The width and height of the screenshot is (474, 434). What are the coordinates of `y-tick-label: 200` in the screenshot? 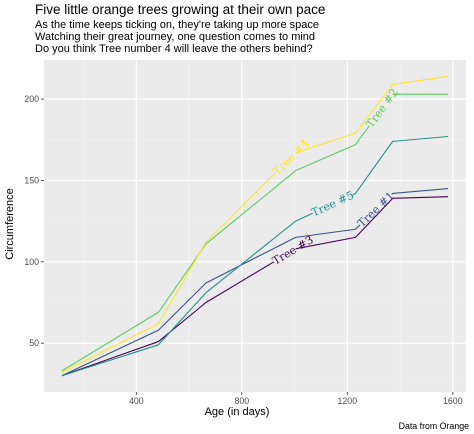 It's located at (31, 99).